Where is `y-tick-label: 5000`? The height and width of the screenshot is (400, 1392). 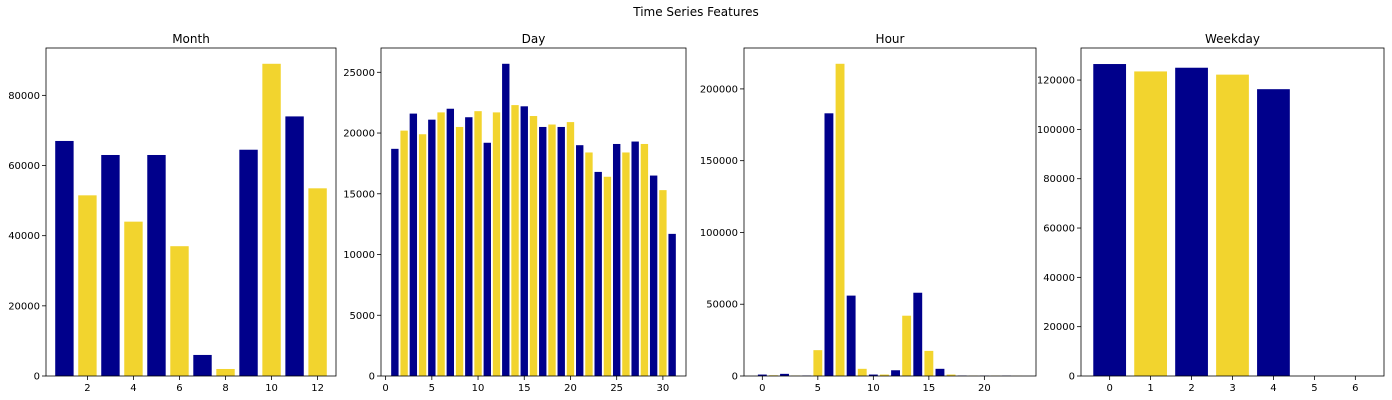 y-tick-label: 5000 is located at coordinates (362, 316).